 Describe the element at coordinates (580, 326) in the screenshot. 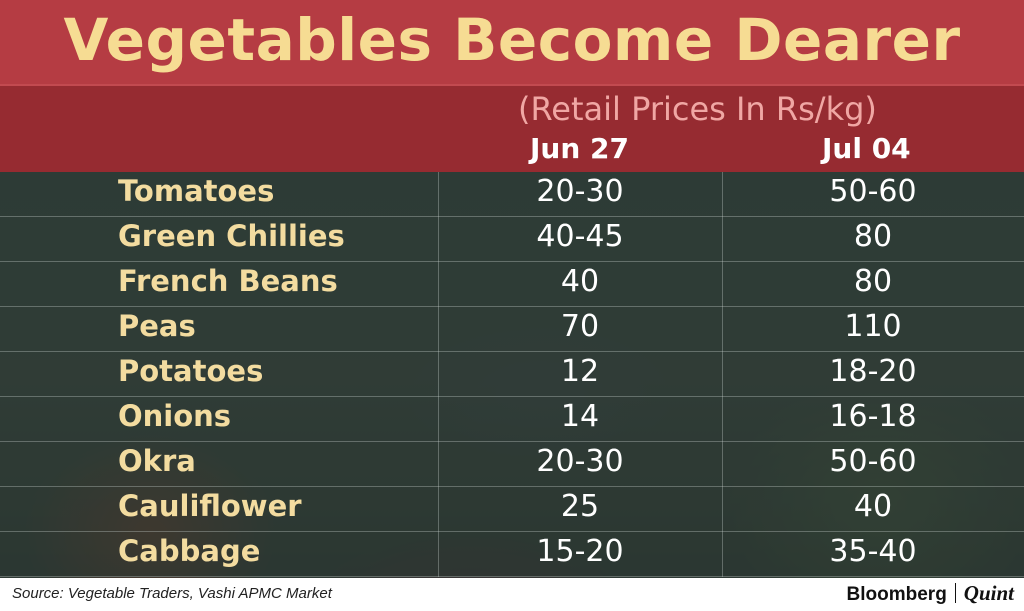

I see `price-jun27: 70` at that location.